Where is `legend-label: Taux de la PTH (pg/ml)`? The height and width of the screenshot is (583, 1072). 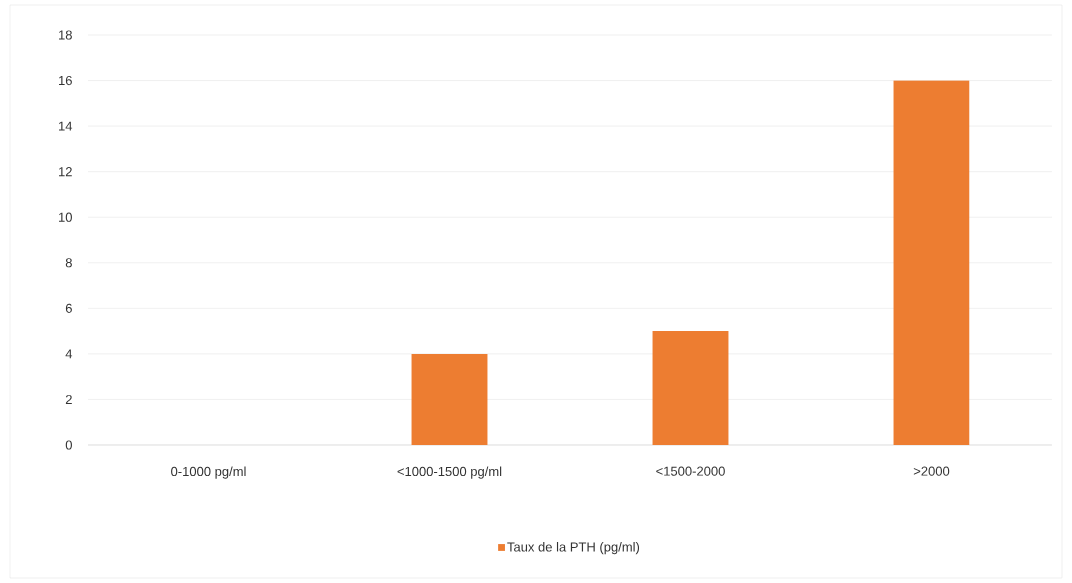 legend-label: Taux de la PTH (pg/ml) is located at coordinates (573, 548).